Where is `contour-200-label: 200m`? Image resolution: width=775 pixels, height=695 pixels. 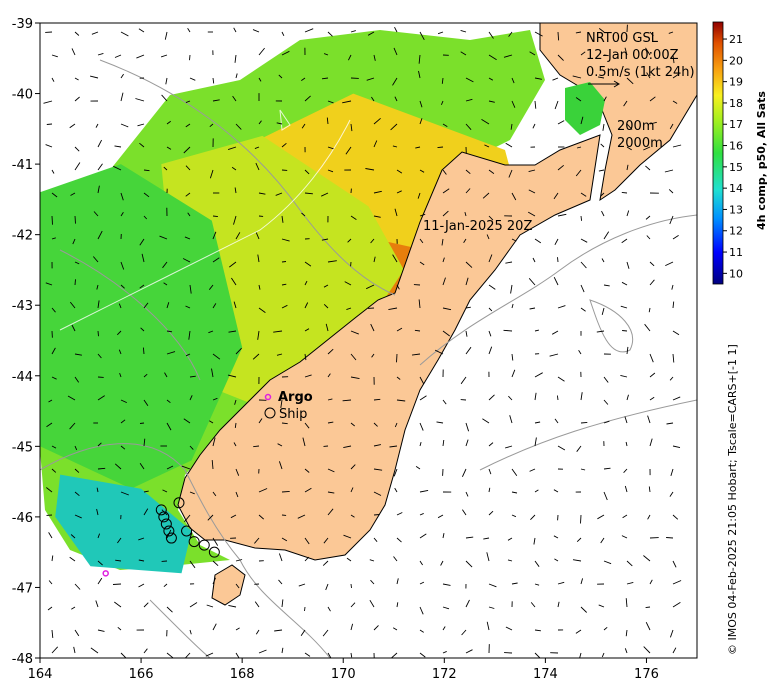 contour-200-label: 200m is located at coordinates (635, 126).